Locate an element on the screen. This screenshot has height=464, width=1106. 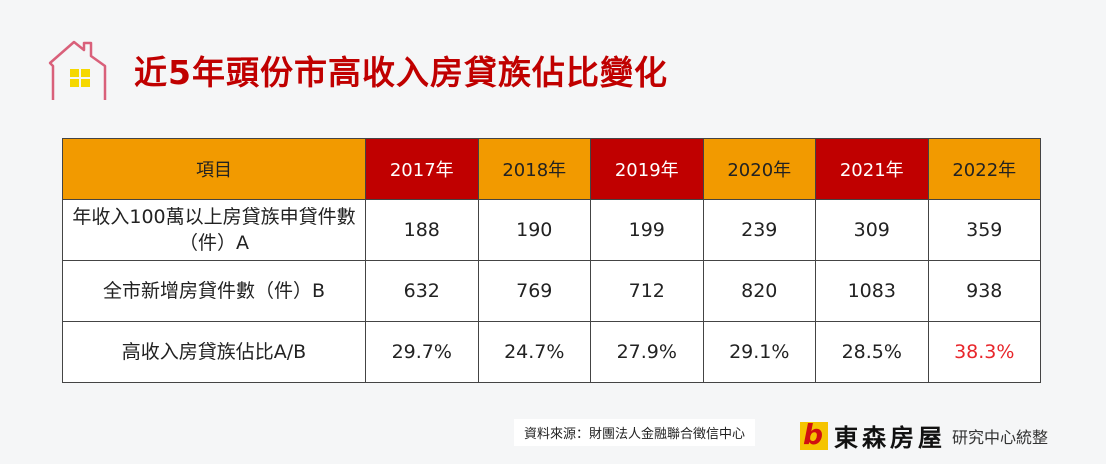
header-cell: 2017年 is located at coordinates (422, 169).